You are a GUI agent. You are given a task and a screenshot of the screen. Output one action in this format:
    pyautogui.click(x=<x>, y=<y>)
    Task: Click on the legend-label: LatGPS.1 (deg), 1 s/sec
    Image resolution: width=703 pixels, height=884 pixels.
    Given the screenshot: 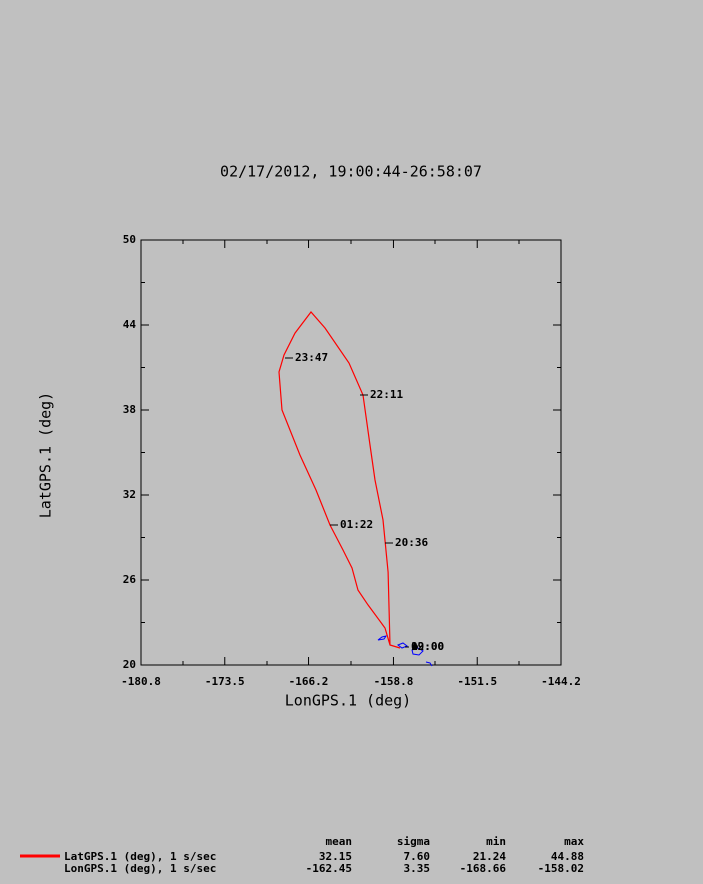 What is the action you would take?
    pyautogui.click(x=140, y=856)
    